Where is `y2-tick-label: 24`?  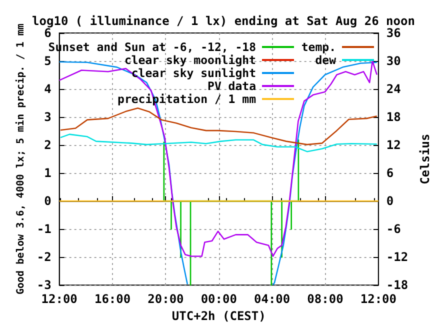 y2-tick-label: 24 is located at coordinates (393, 89).